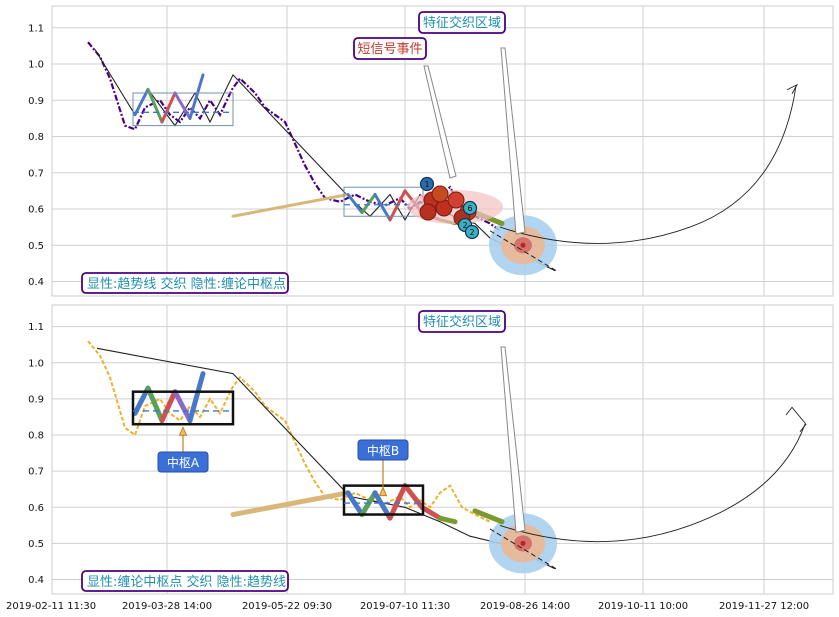 The width and height of the screenshot is (839, 617). What do you see at coordinates (464, 225) in the screenshot?
I see `top-signal-badge-label-1: 2` at bounding box center [464, 225].